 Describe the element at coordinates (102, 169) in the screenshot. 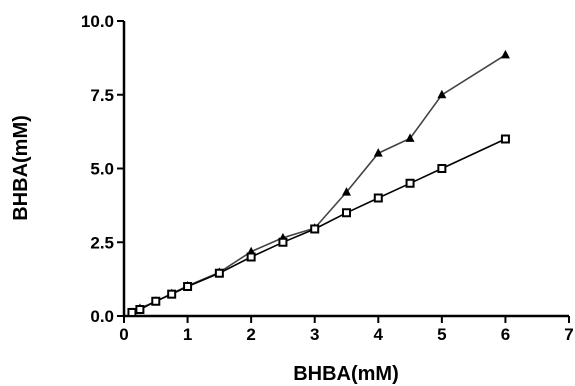

I see `y-tick-label: 5.0` at that location.